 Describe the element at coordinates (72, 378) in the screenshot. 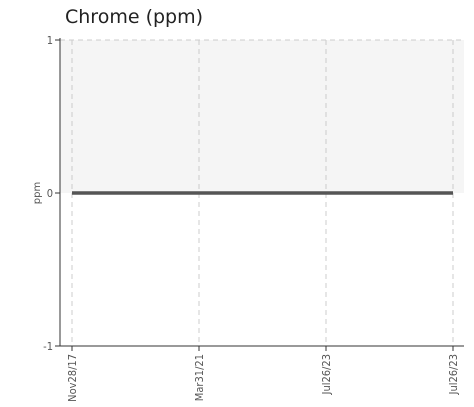

I see `x-tick-label: Nov28/17` at that location.